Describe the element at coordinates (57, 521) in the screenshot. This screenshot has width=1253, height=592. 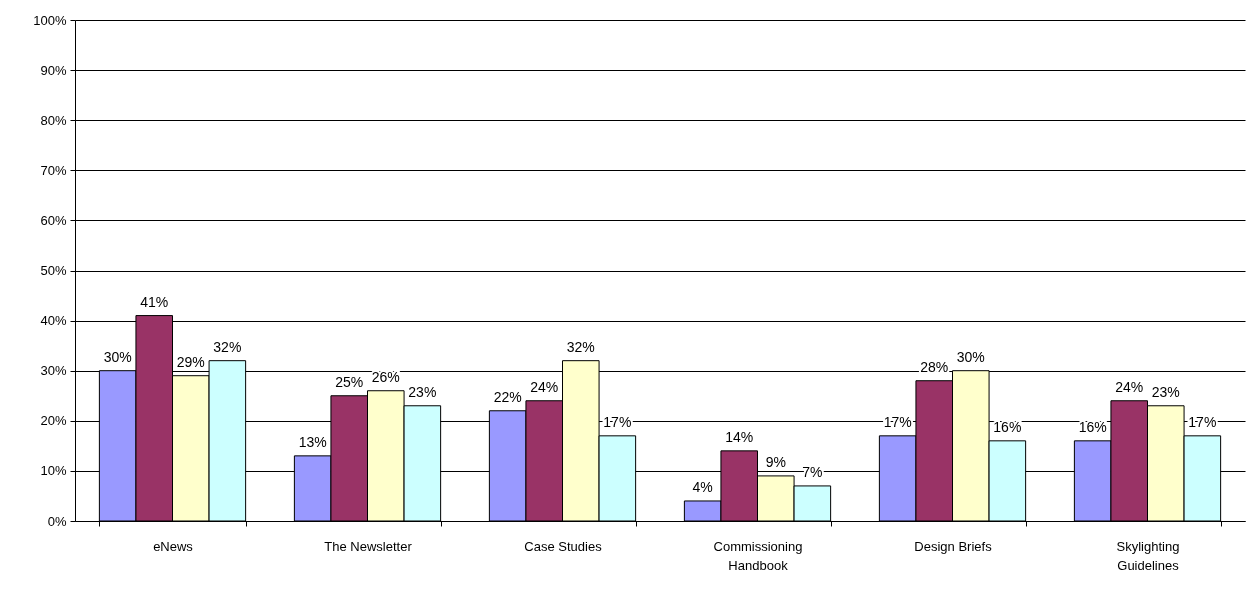
I see `y-tick-label: 0%` at that location.